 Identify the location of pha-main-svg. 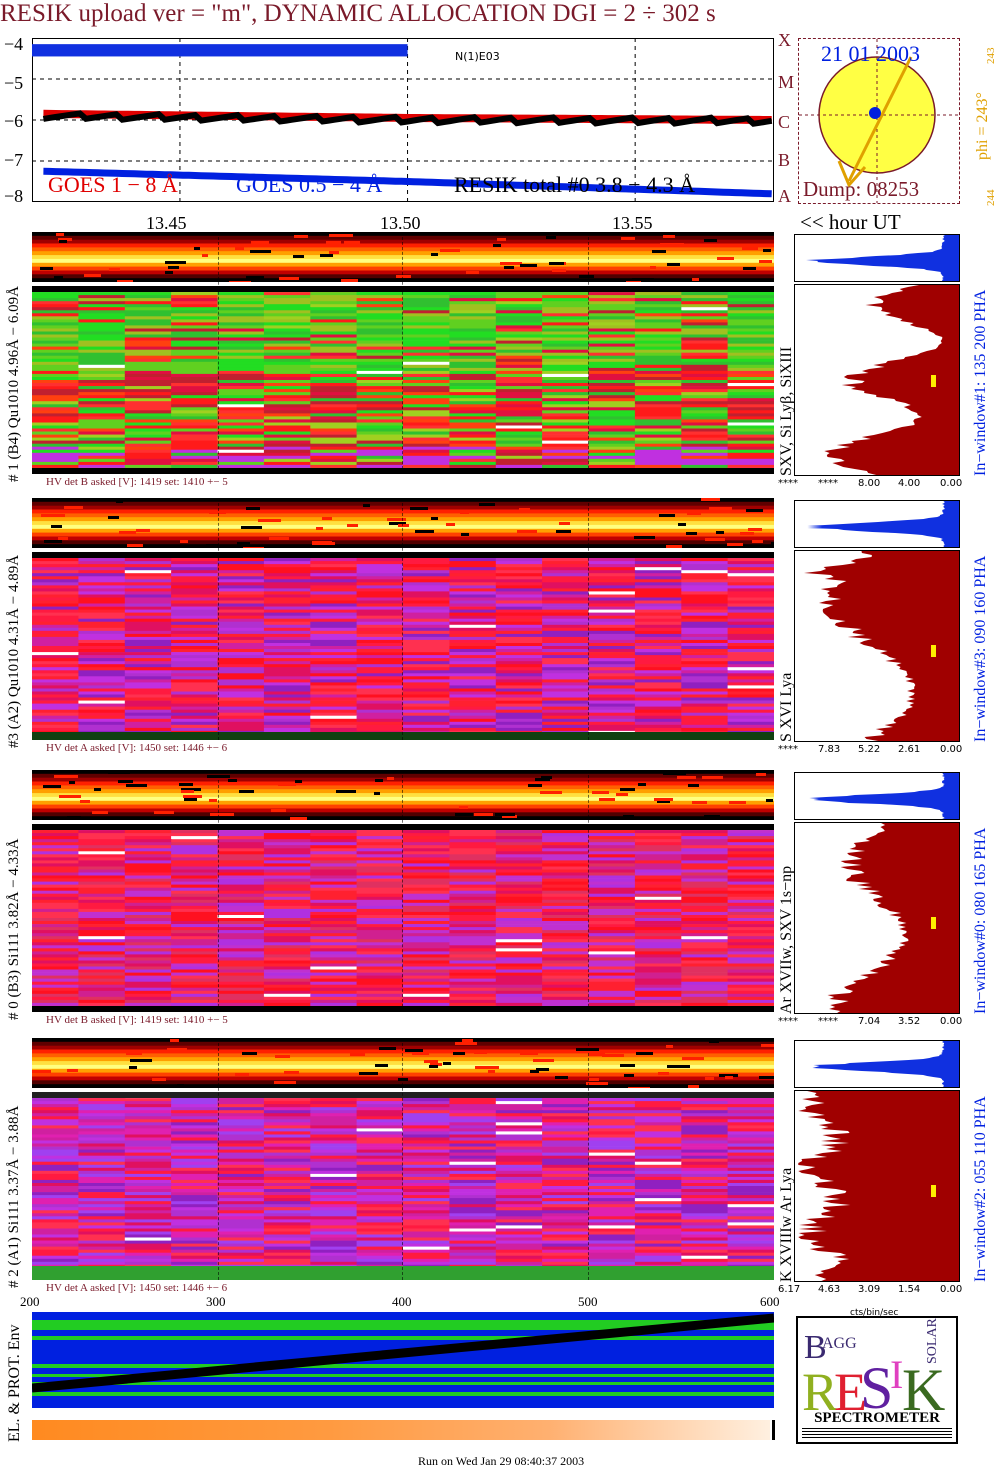
(881, 646).